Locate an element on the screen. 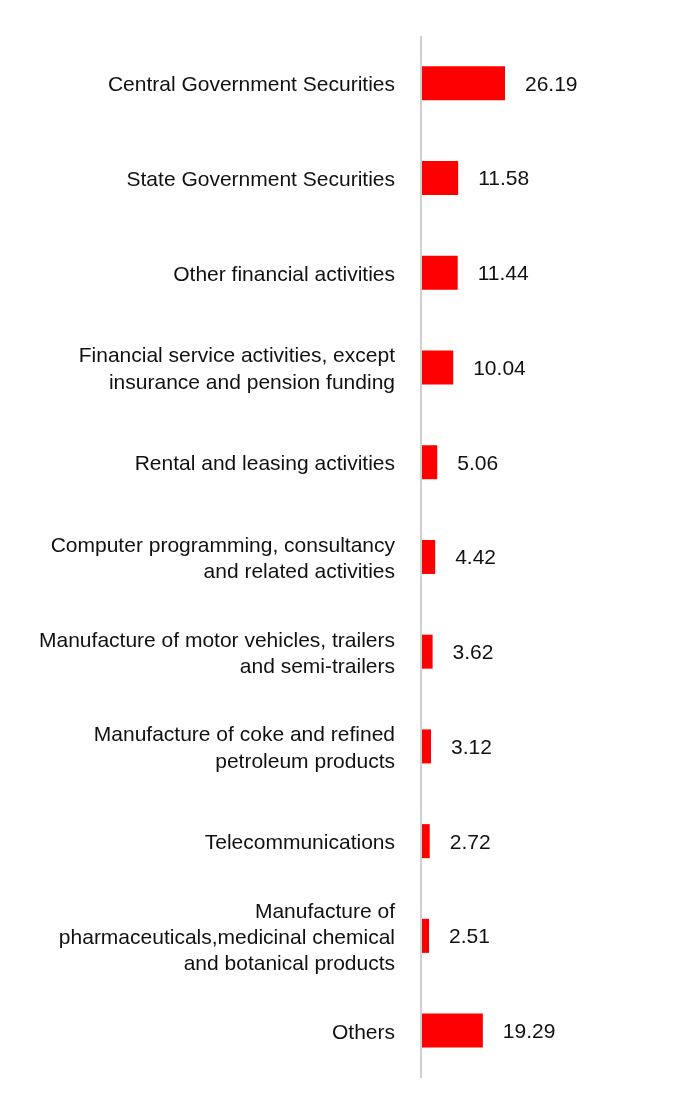 The height and width of the screenshot is (1112, 681). data-label: 3.12 is located at coordinates (471, 746).